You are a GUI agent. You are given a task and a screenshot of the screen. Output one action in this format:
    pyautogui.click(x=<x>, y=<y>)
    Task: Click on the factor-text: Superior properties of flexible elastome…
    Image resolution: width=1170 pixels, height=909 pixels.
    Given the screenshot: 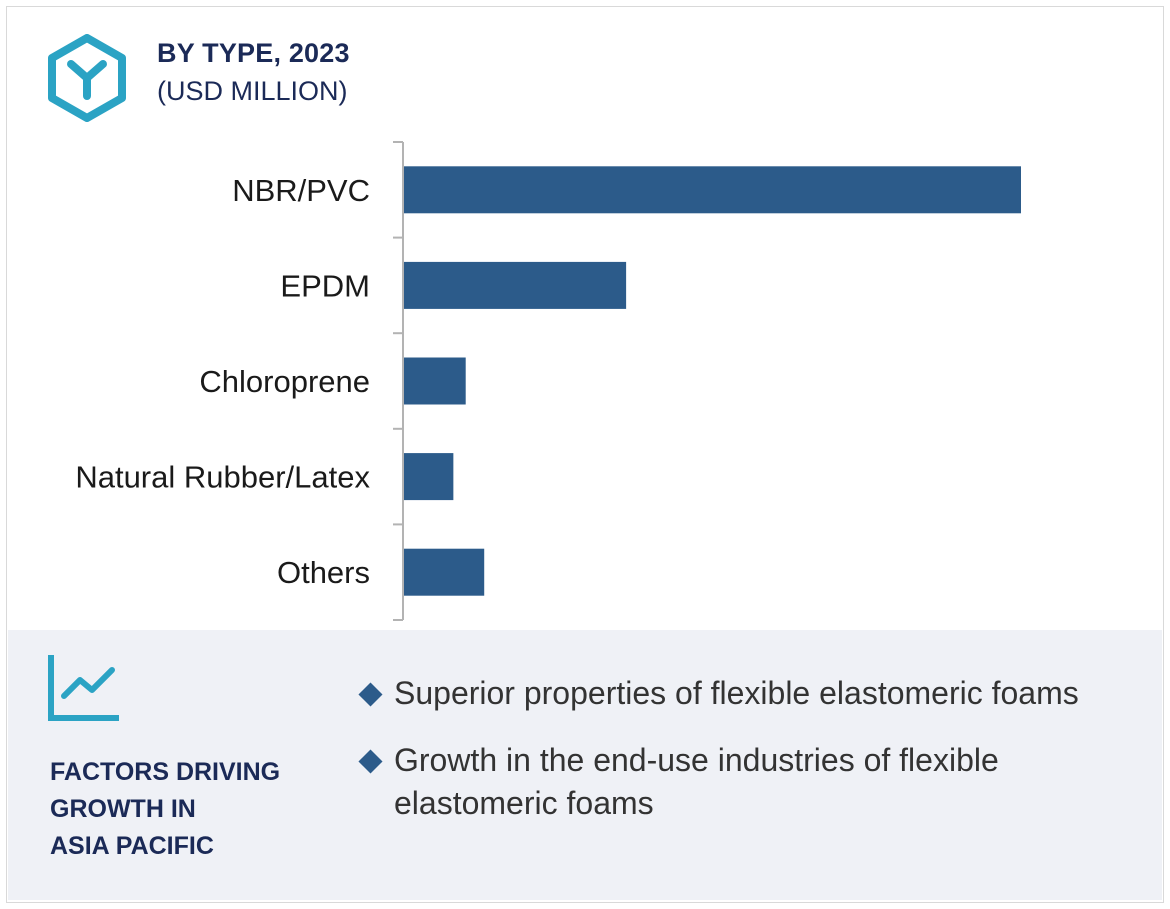 What is the action you would take?
    pyautogui.click(x=736, y=693)
    